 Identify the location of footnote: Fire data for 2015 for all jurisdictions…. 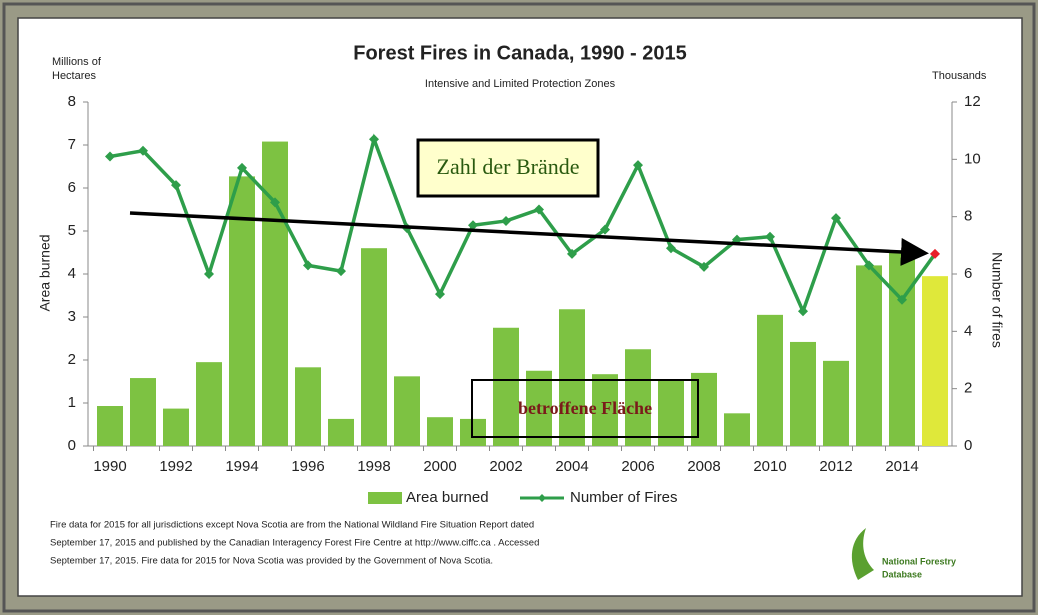
(292, 525).